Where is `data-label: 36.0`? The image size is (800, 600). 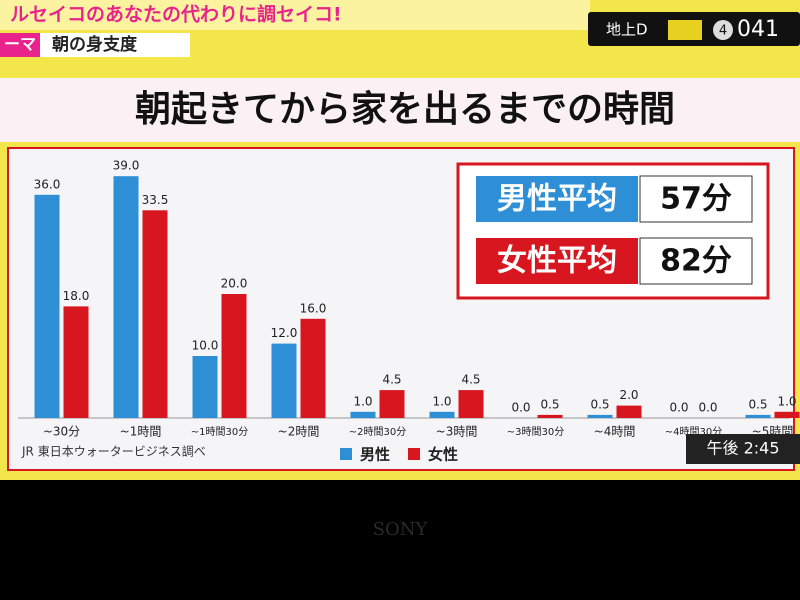
data-label: 36.0 is located at coordinates (47, 184).